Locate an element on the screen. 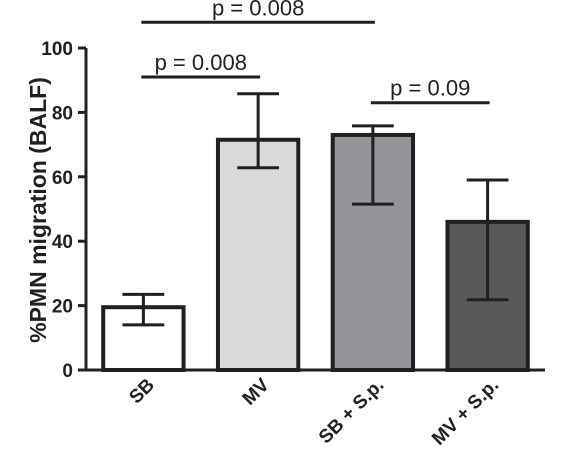 This screenshot has width=562, height=473. y-tick-label: 100 is located at coordinates (57, 49).